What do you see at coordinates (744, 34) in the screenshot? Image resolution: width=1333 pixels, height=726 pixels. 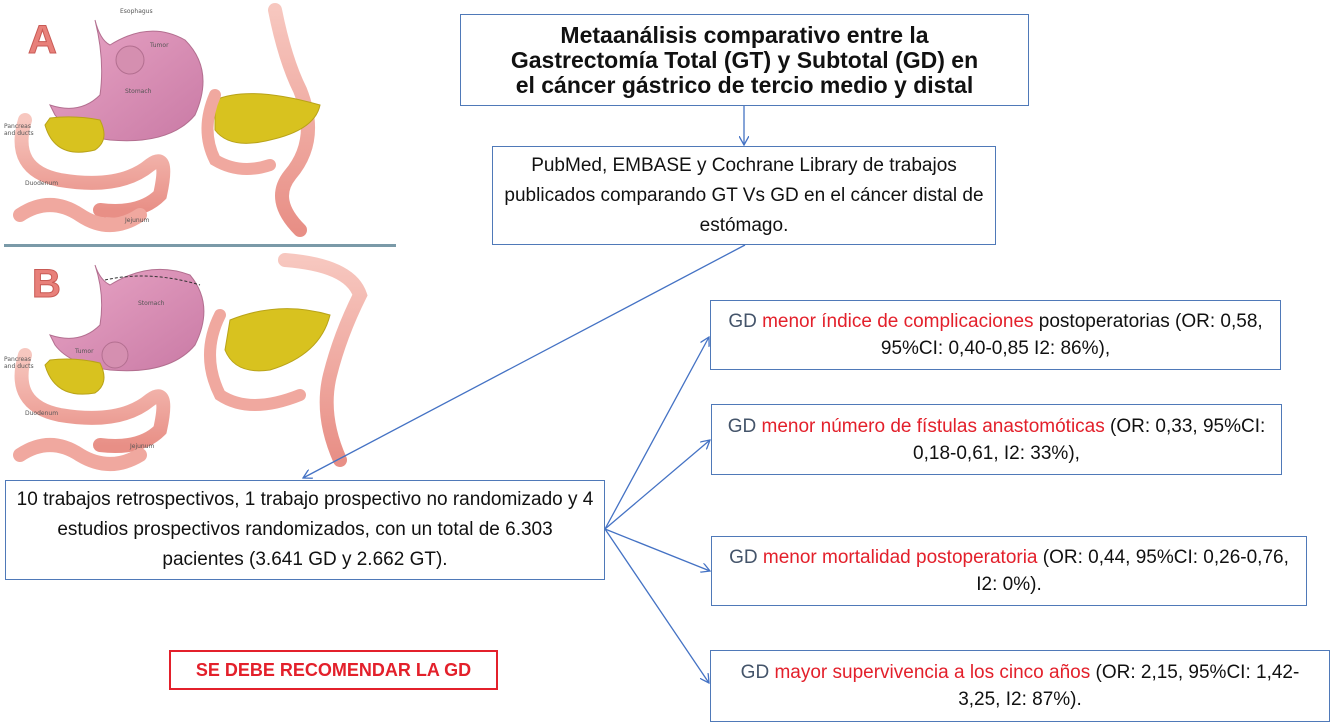 I see `title-line-1: Metaanálisis comparativo entre la` at bounding box center [744, 34].